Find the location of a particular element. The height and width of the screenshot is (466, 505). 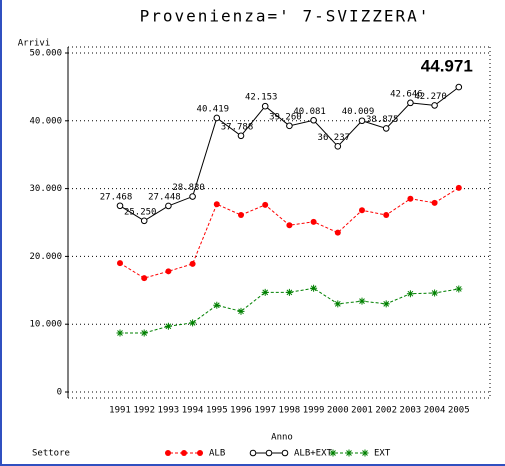

x-tick-label: 1996 is located at coordinates (241, 411).